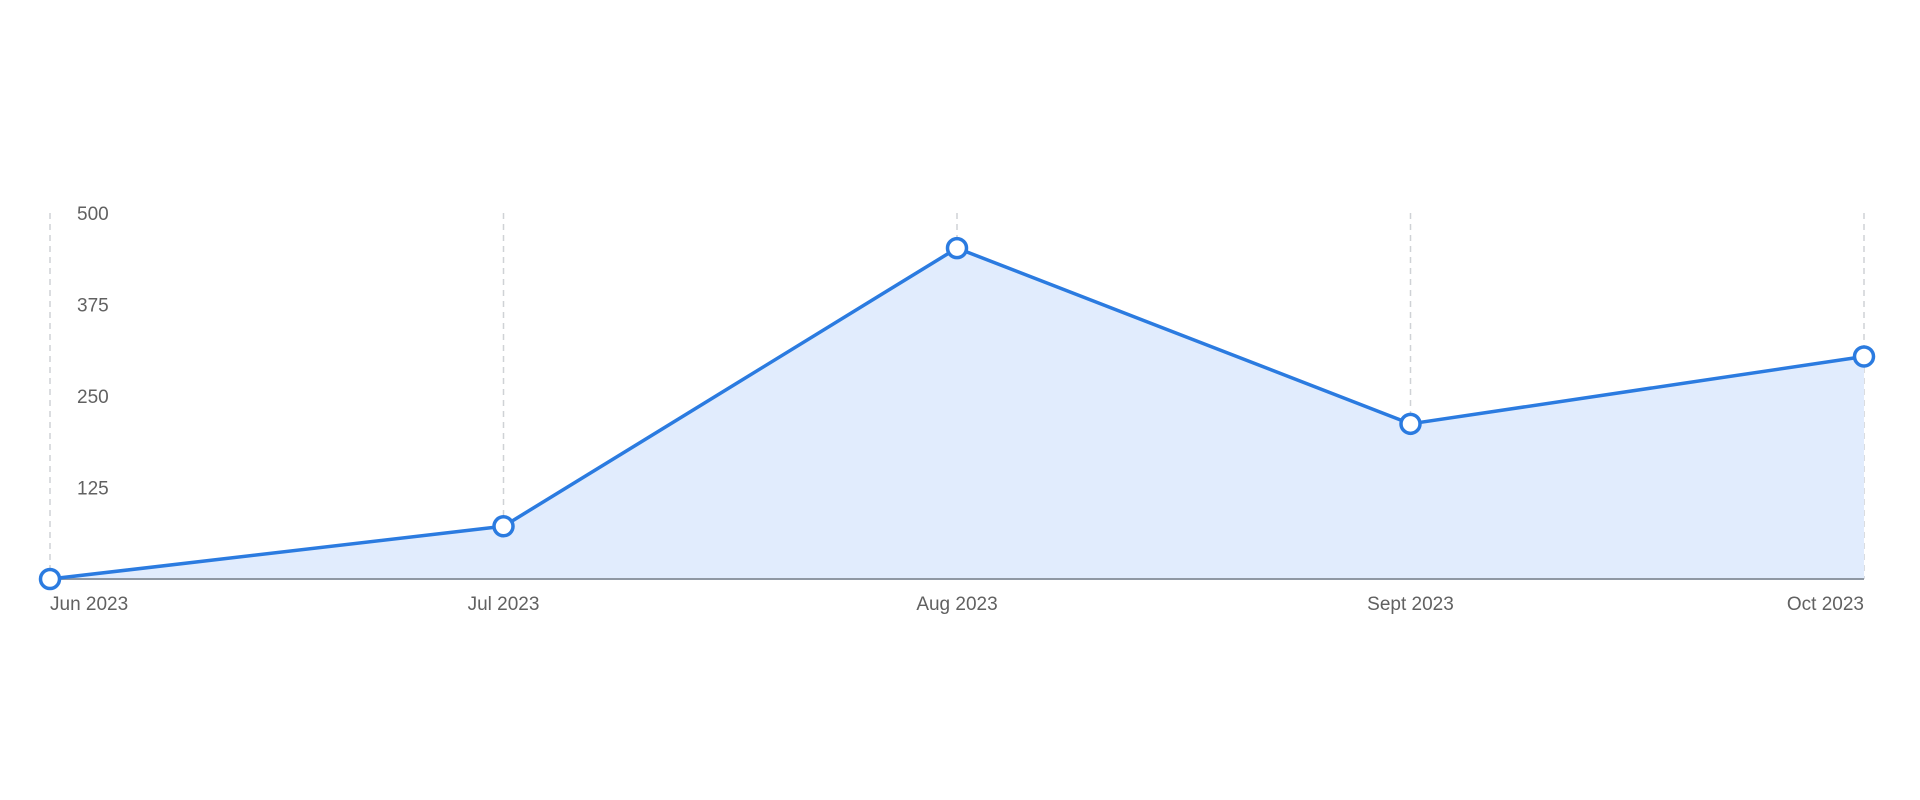 The width and height of the screenshot is (1920, 800). I want to click on data-point-jun-2023, so click(50, 579).